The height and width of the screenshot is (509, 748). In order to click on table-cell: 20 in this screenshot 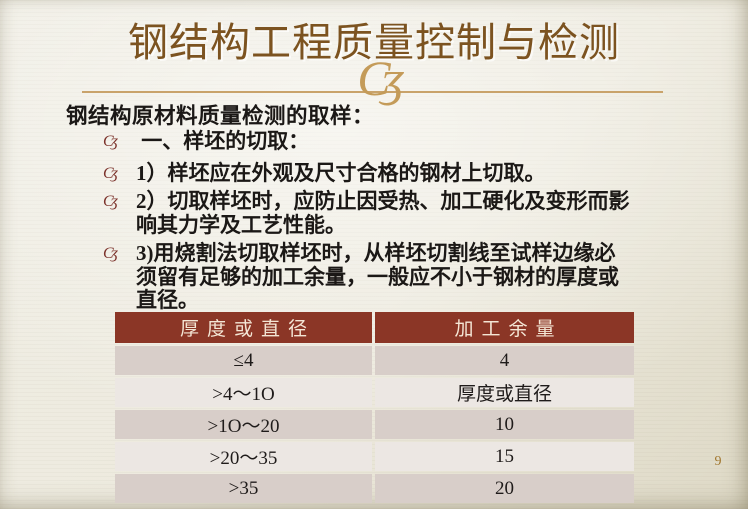, I will do `click(504, 488)`.